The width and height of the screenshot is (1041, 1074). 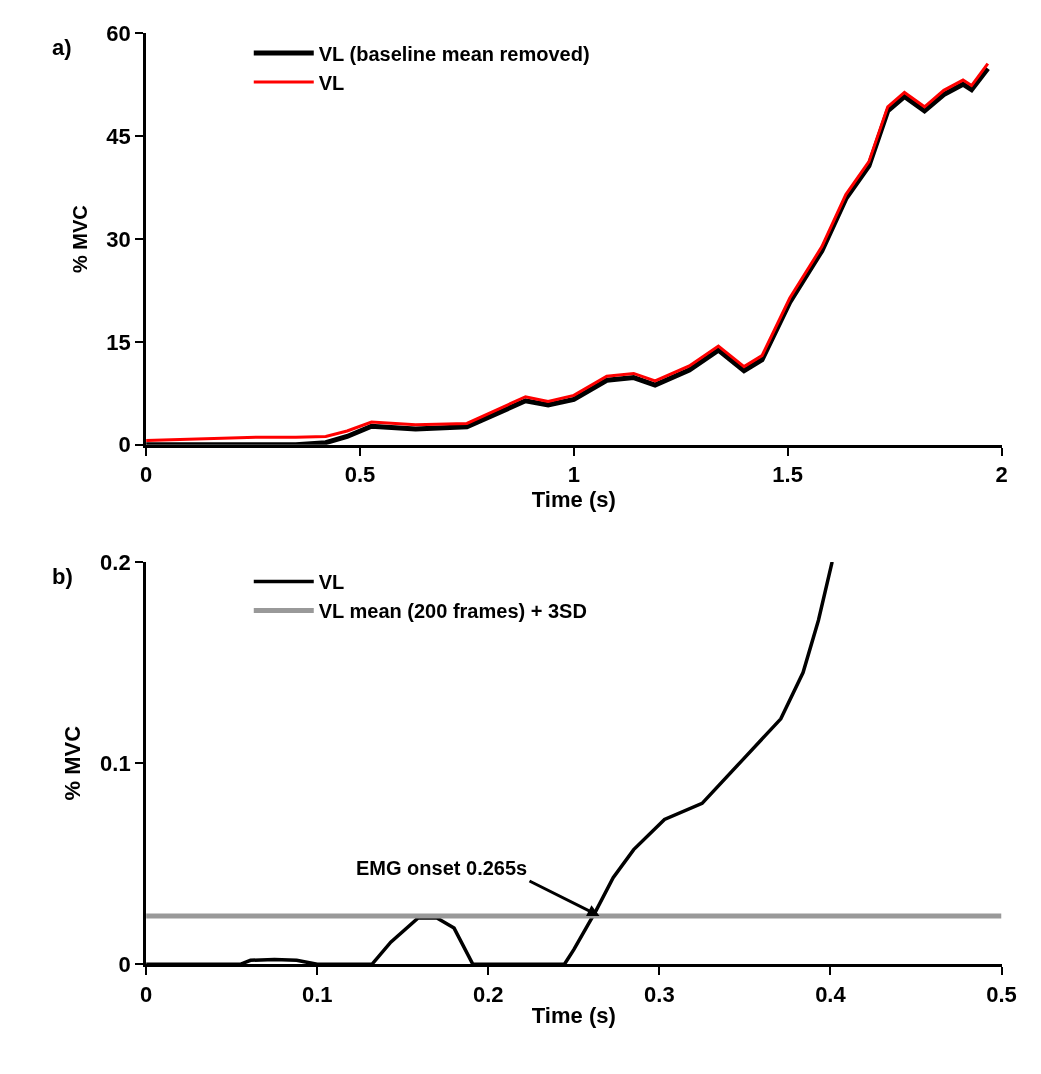 I want to click on x-tick-label: 1.5, so click(x=787, y=475).